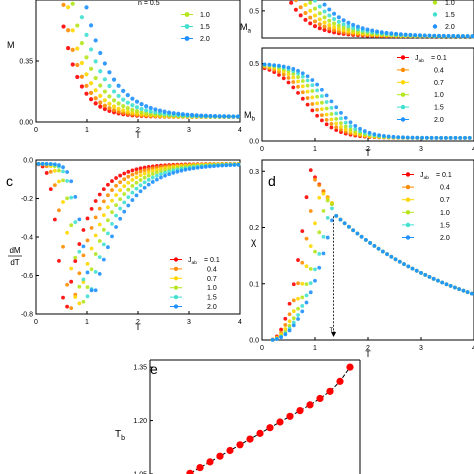 This screenshot has width=474, height=474. Describe the element at coordinates (445, 188) in the screenshot. I see `panel-d-legend-label: 0.4` at that location.